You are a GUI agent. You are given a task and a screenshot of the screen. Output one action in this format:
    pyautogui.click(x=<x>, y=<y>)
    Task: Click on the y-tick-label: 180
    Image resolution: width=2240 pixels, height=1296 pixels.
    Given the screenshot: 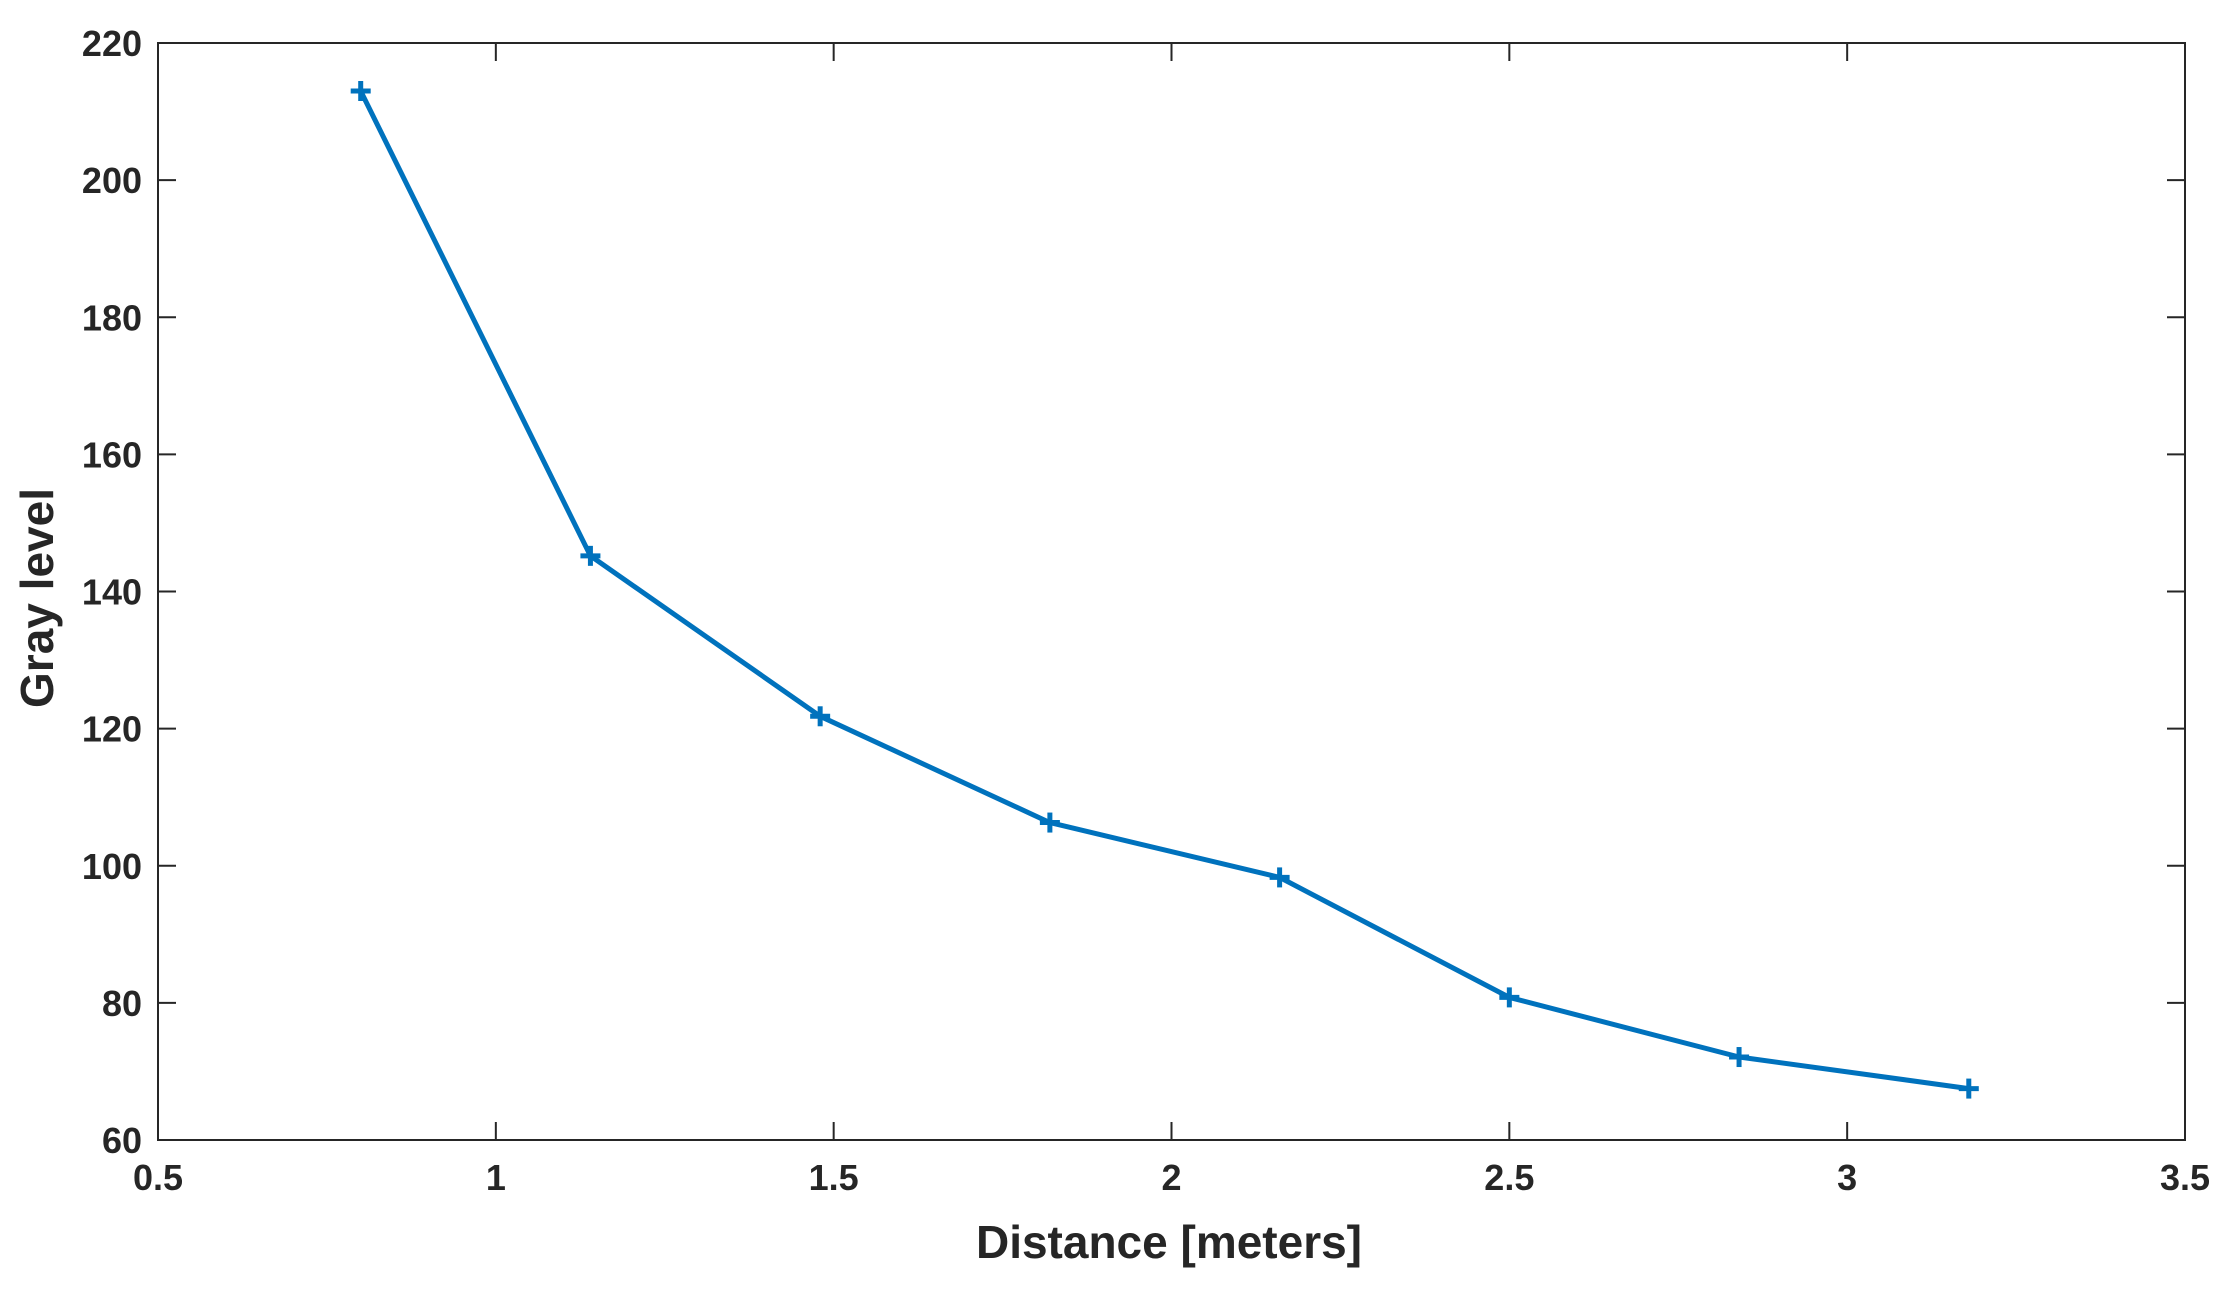 What is the action you would take?
    pyautogui.click(x=112, y=317)
    